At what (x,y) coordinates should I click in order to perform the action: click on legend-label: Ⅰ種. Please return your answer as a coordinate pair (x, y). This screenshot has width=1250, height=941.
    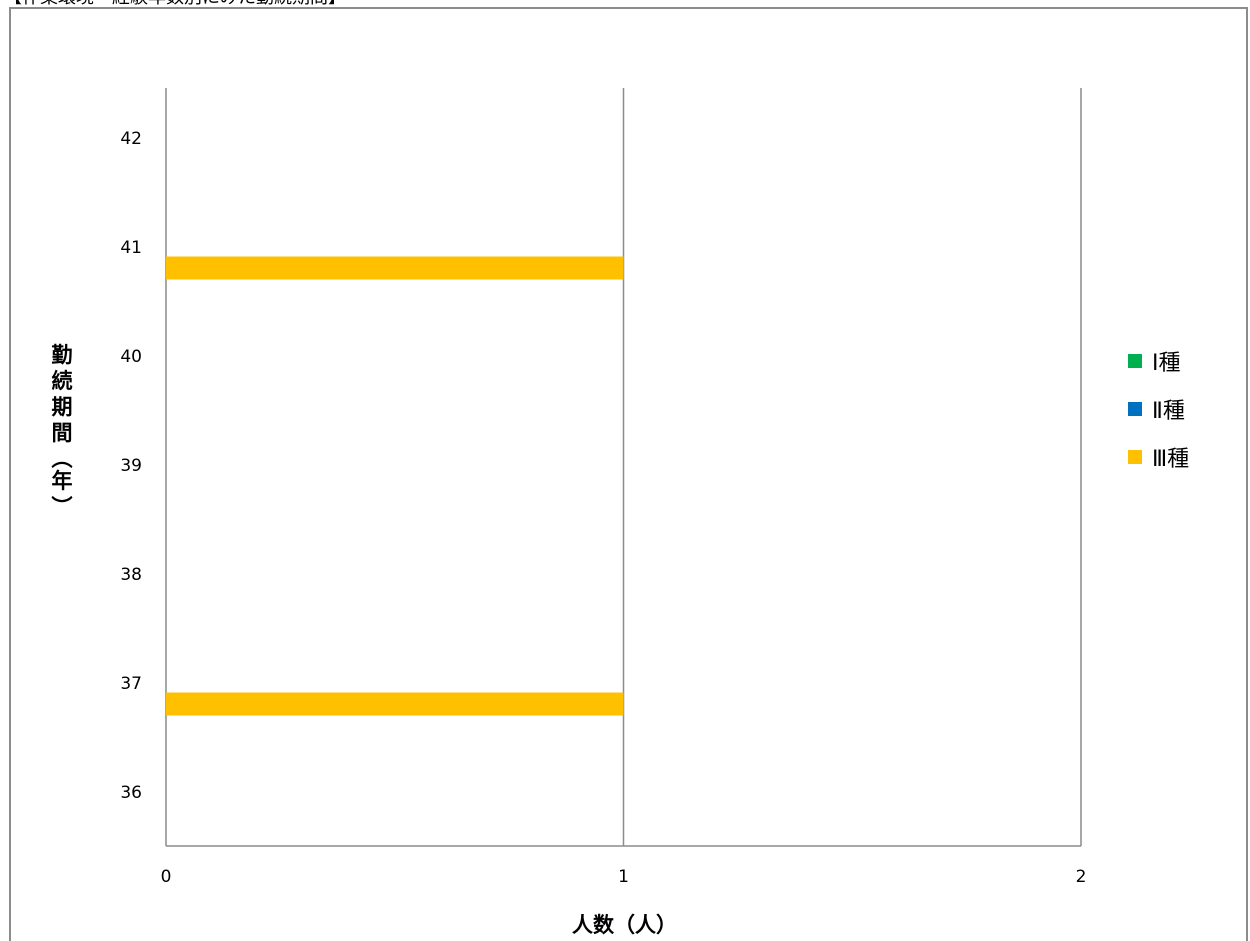
    Looking at the image, I should click on (1166, 363).